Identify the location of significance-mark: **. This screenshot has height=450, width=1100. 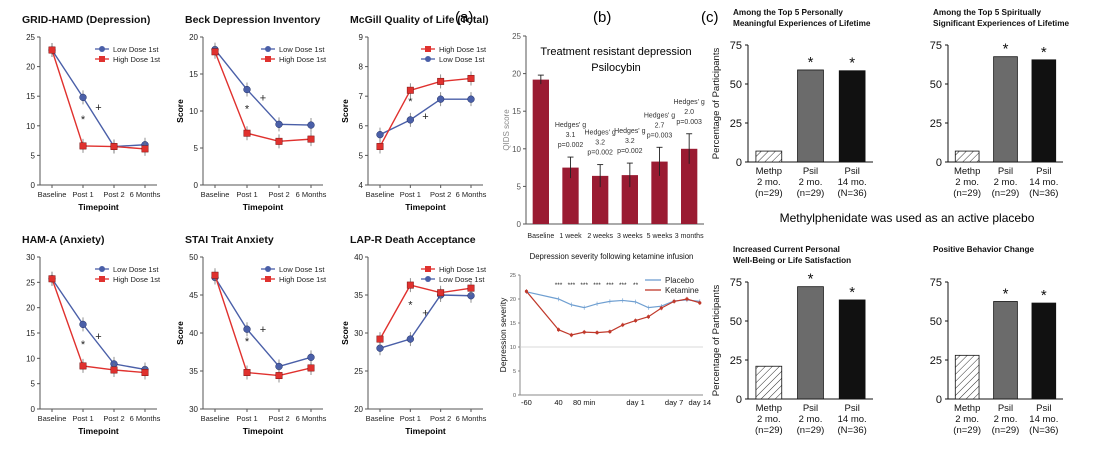
(636, 285).